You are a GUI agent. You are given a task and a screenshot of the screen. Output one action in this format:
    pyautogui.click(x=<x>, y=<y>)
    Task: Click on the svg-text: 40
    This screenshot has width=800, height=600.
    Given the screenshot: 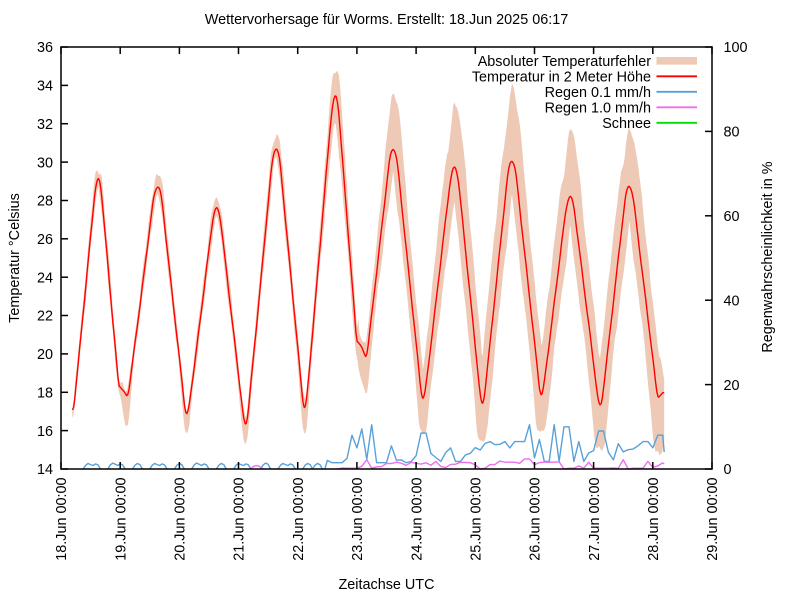 What is the action you would take?
    pyautogui.click(x=732, y=301)
    